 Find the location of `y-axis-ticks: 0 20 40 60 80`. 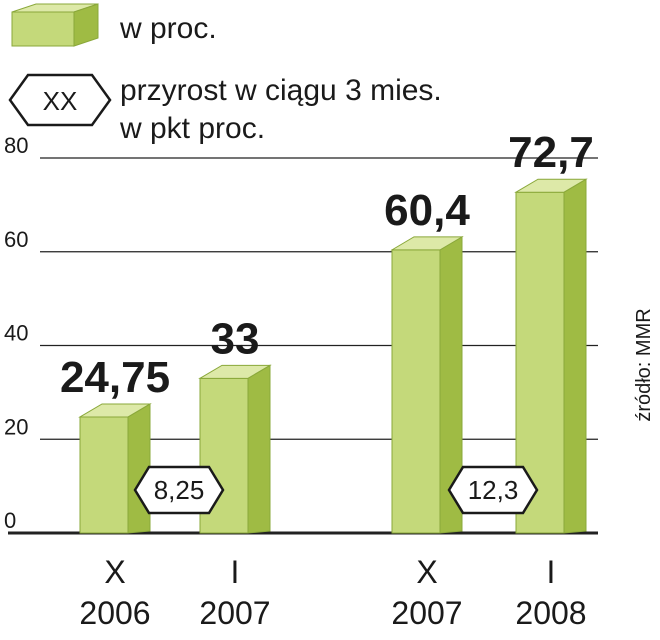

y-axis-ticks: 0 20 40 60 80 is located at coordinates (16, 333).